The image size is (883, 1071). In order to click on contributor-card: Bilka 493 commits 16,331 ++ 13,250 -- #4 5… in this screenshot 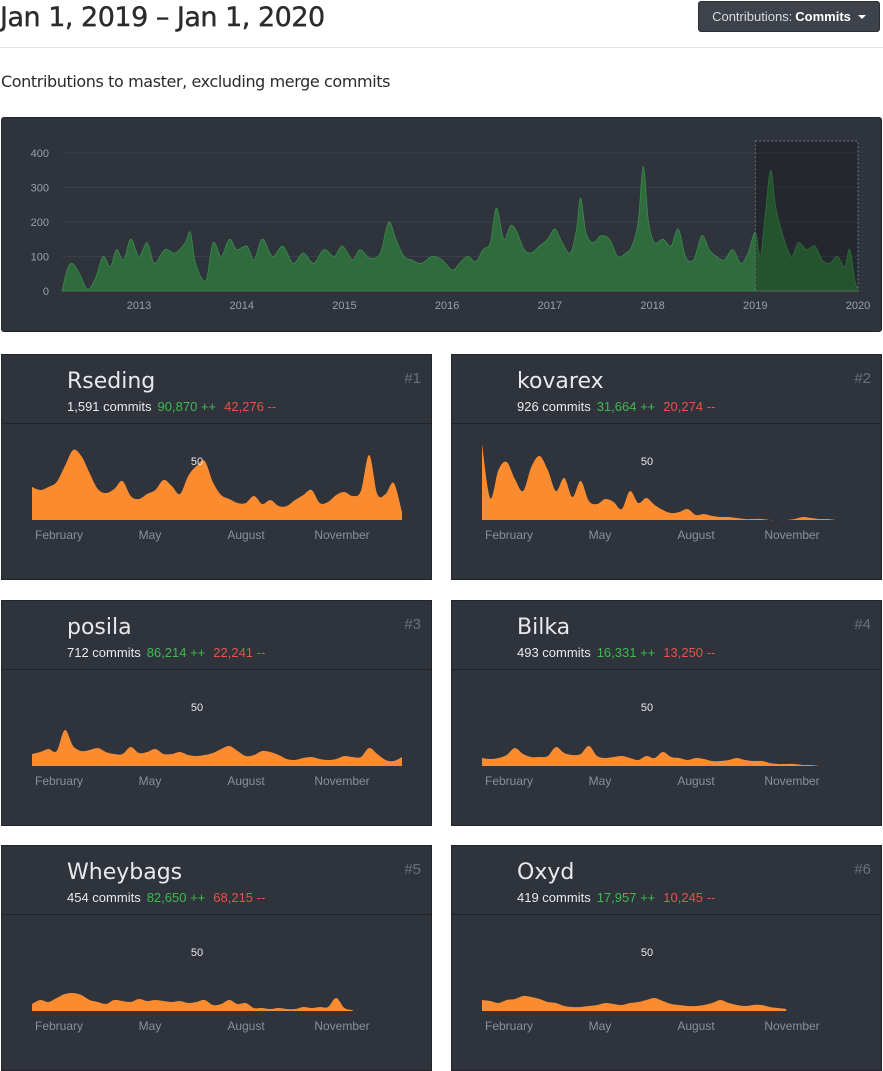, I will do `click(666, 713)`.